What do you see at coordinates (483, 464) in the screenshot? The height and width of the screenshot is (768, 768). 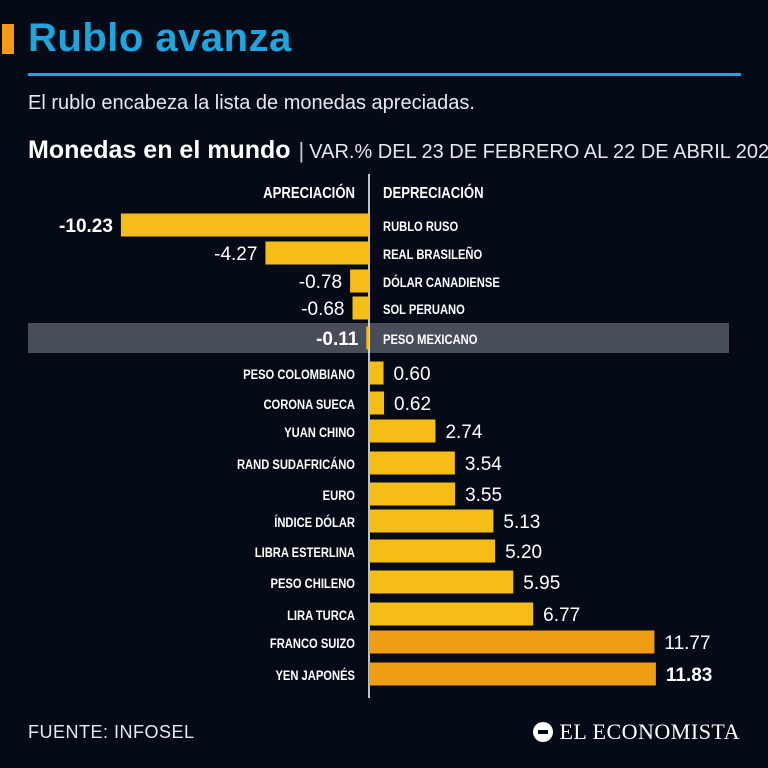 I see `data-label: 3.54` at bounding box center [483, 464].